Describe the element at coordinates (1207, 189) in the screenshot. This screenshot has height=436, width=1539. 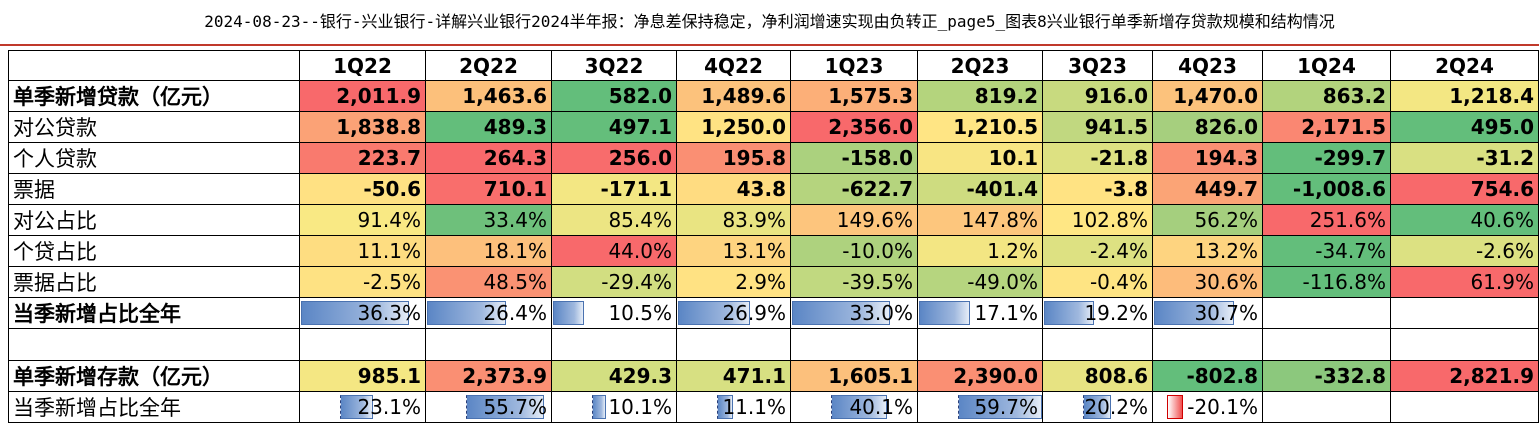
I see `table-cell: 449.7` at that location.